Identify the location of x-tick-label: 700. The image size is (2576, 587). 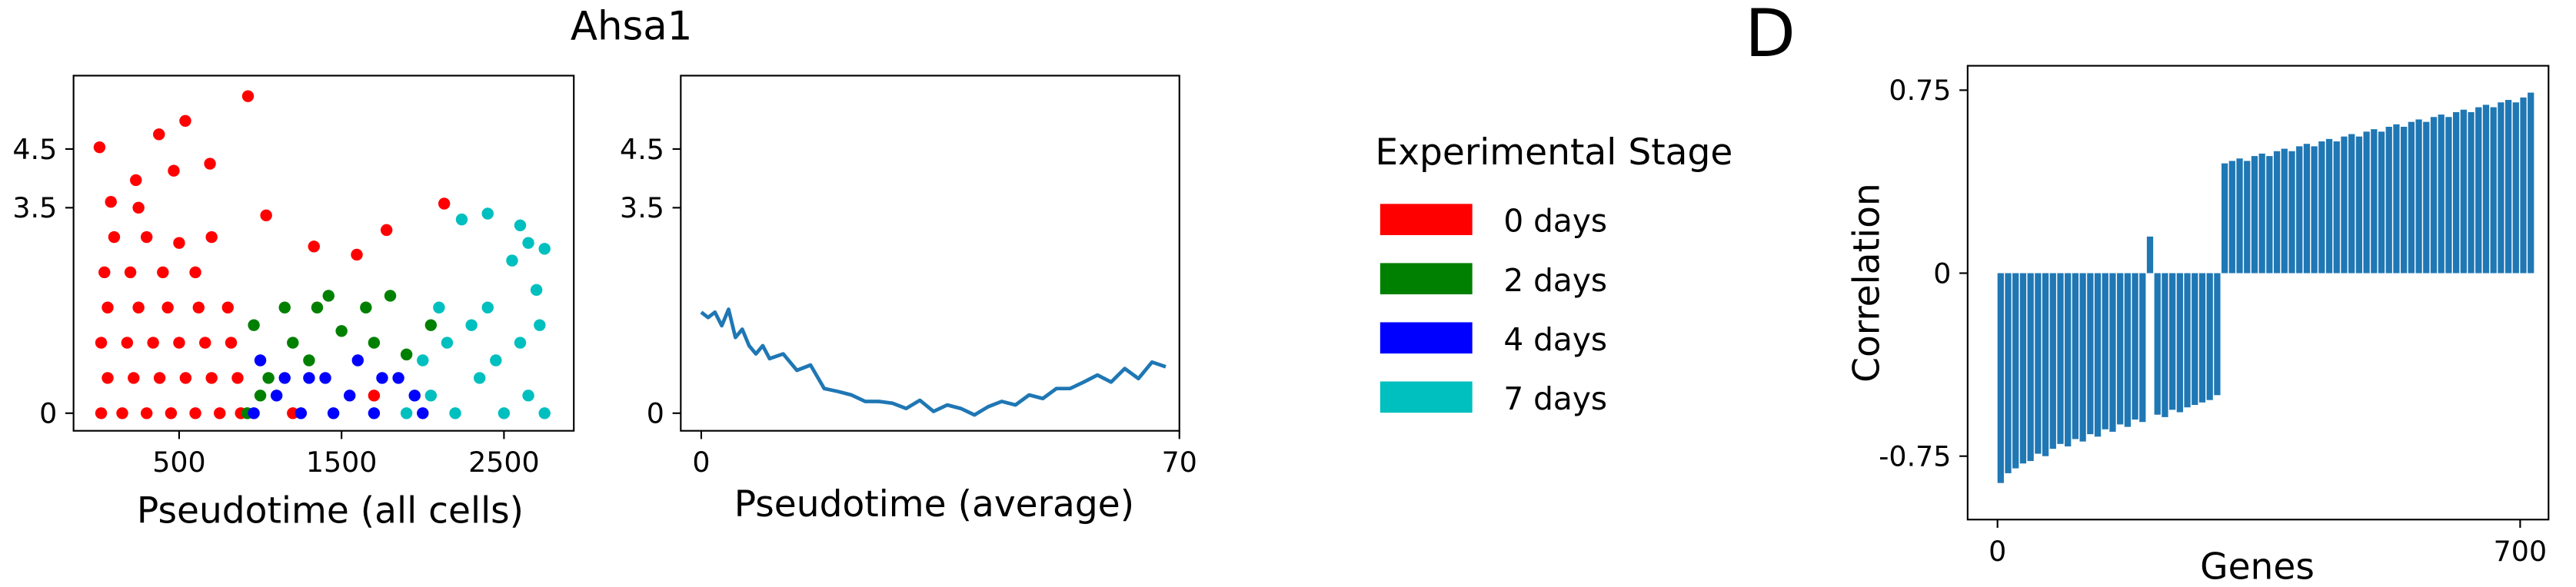
(2520, 551).